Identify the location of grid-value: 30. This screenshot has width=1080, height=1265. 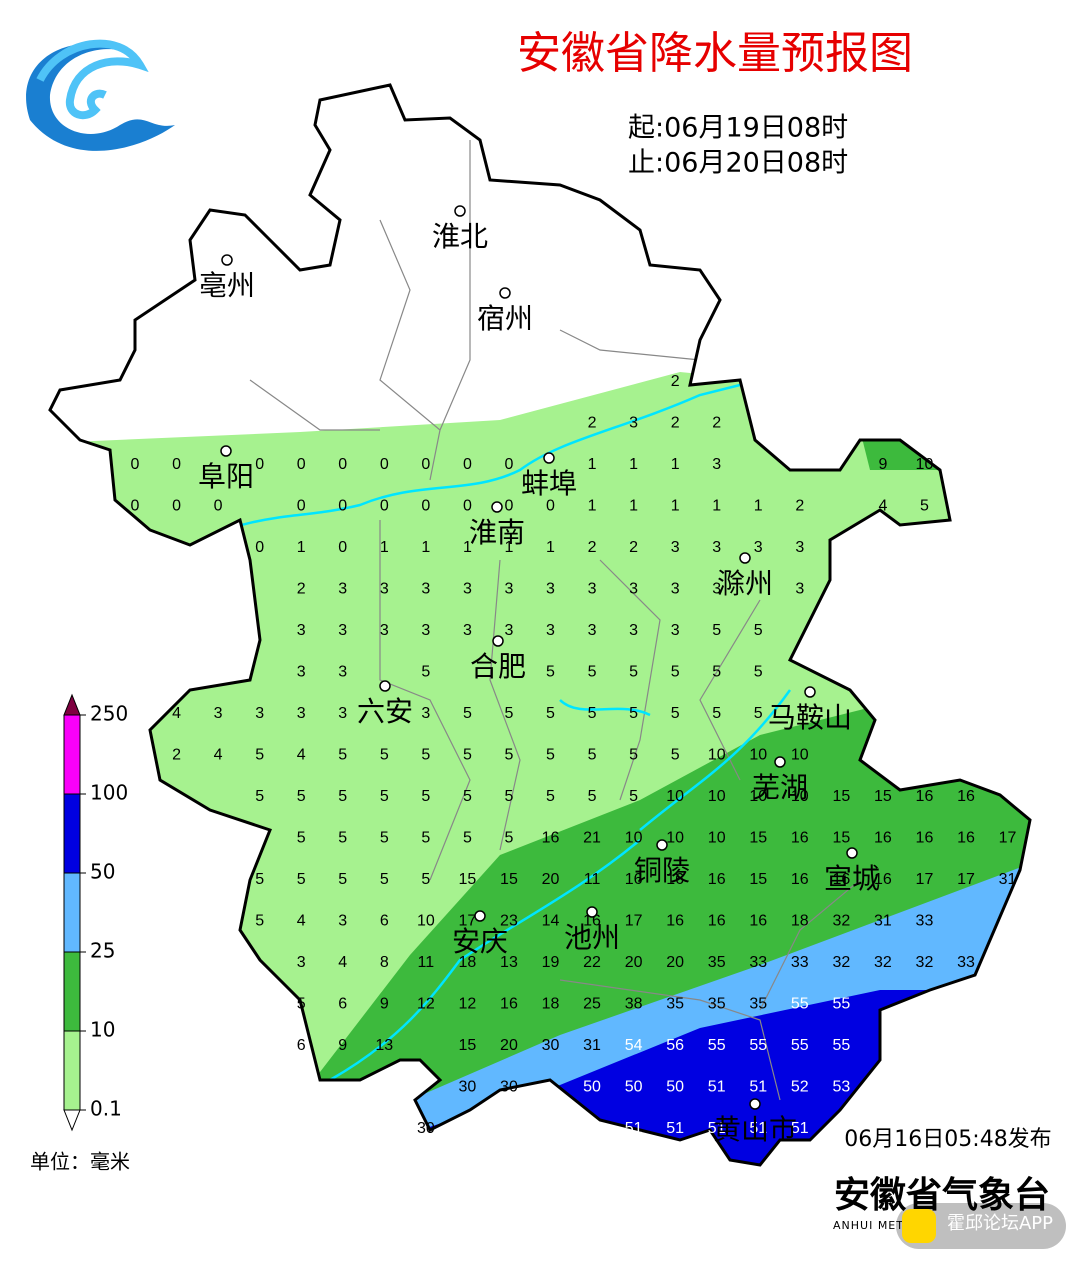
(509, 1087).